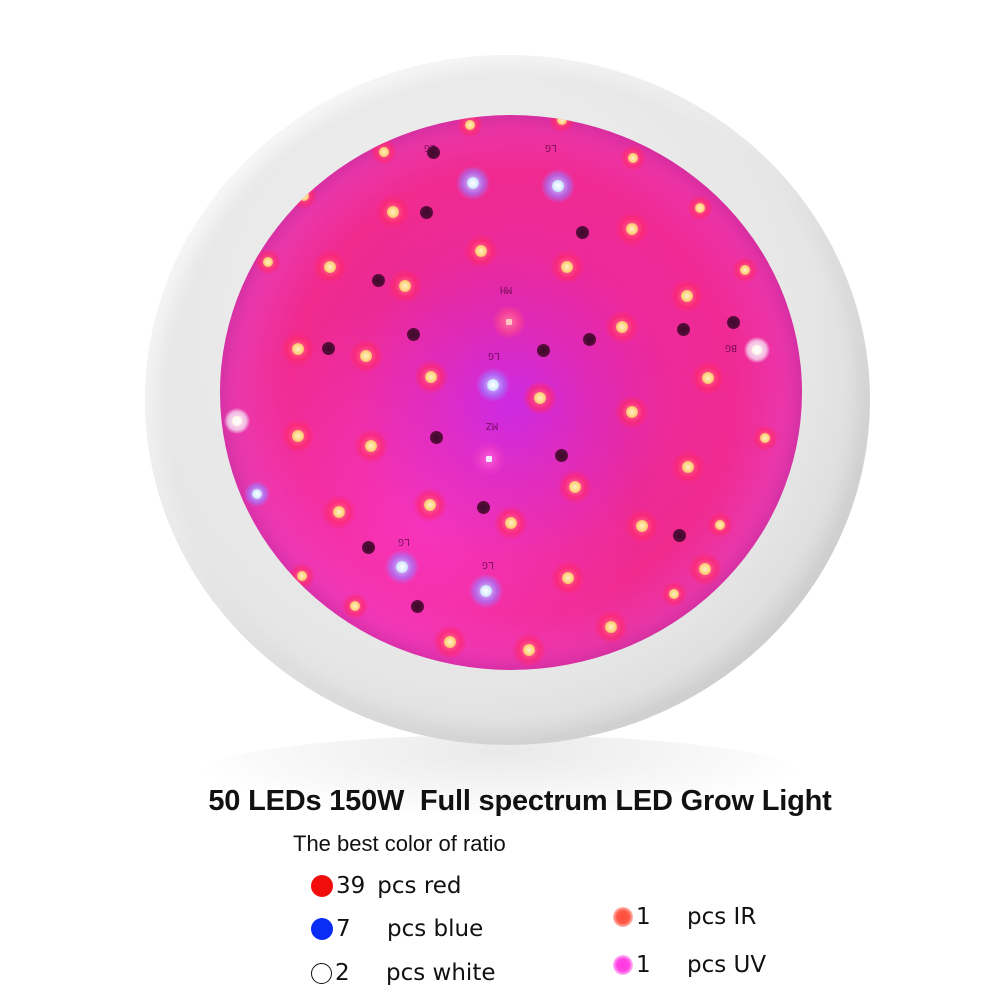  What do you see at coordinates (322, 886) in the screenshot?
I see `red-dot-icon` at bounding box center [322, 886].